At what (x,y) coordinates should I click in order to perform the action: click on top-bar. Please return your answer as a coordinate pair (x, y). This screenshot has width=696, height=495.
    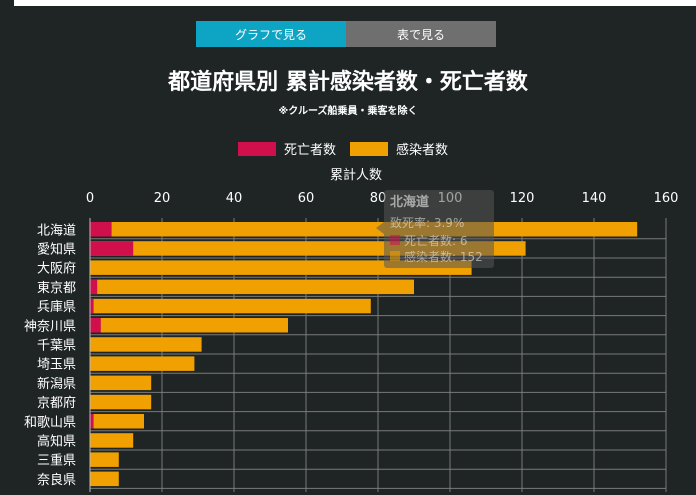
    Looking at the image, I should click on (355, 3).